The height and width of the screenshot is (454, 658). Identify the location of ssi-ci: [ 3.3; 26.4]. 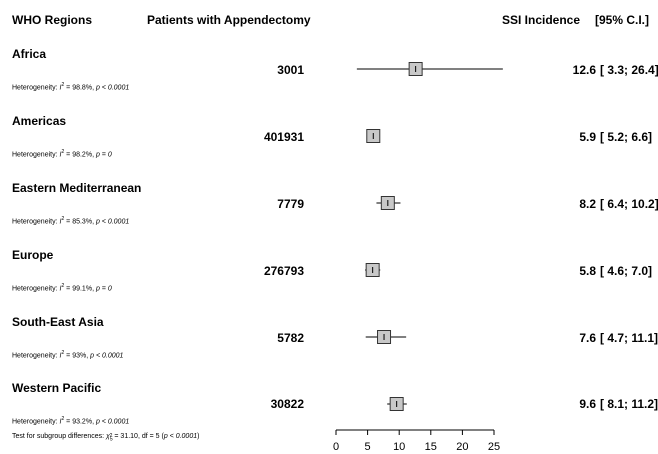
(629, 70).